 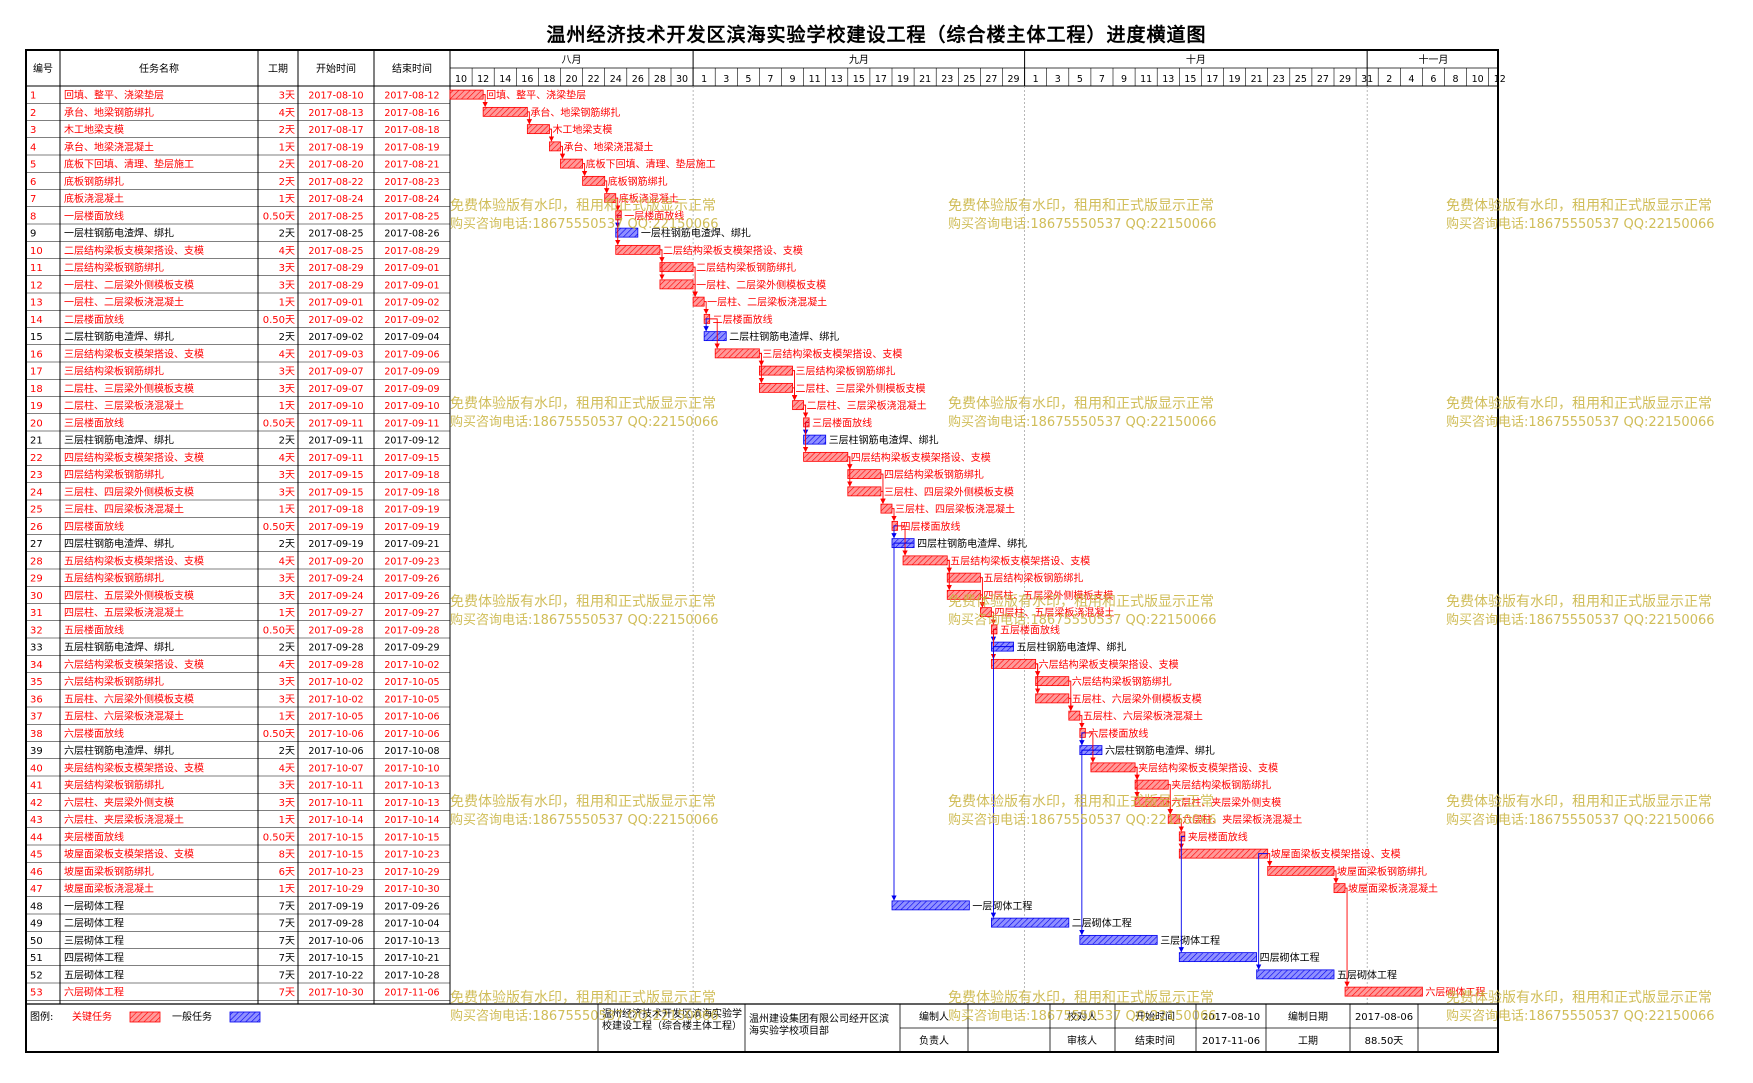 What do you see at coordinates (696, 233) in the screenshot?
I see `bar-label: 一层柱钢筋电渣焊、绑扎` at bounding box center [696, 233].